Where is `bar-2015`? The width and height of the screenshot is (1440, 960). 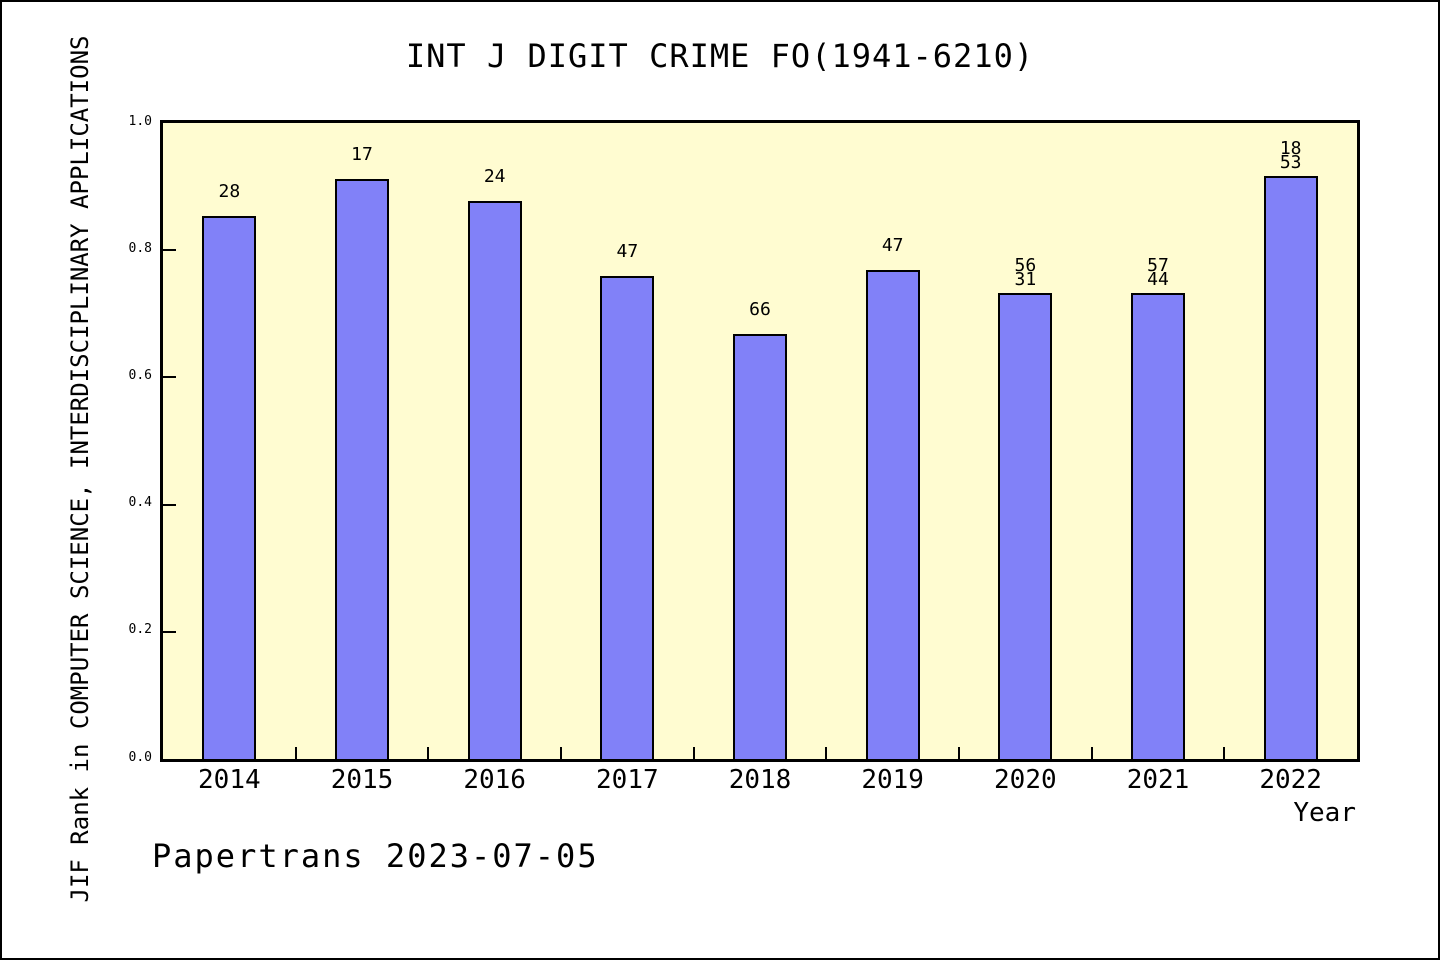
bar-2015 is located at coordinates (362, 469).